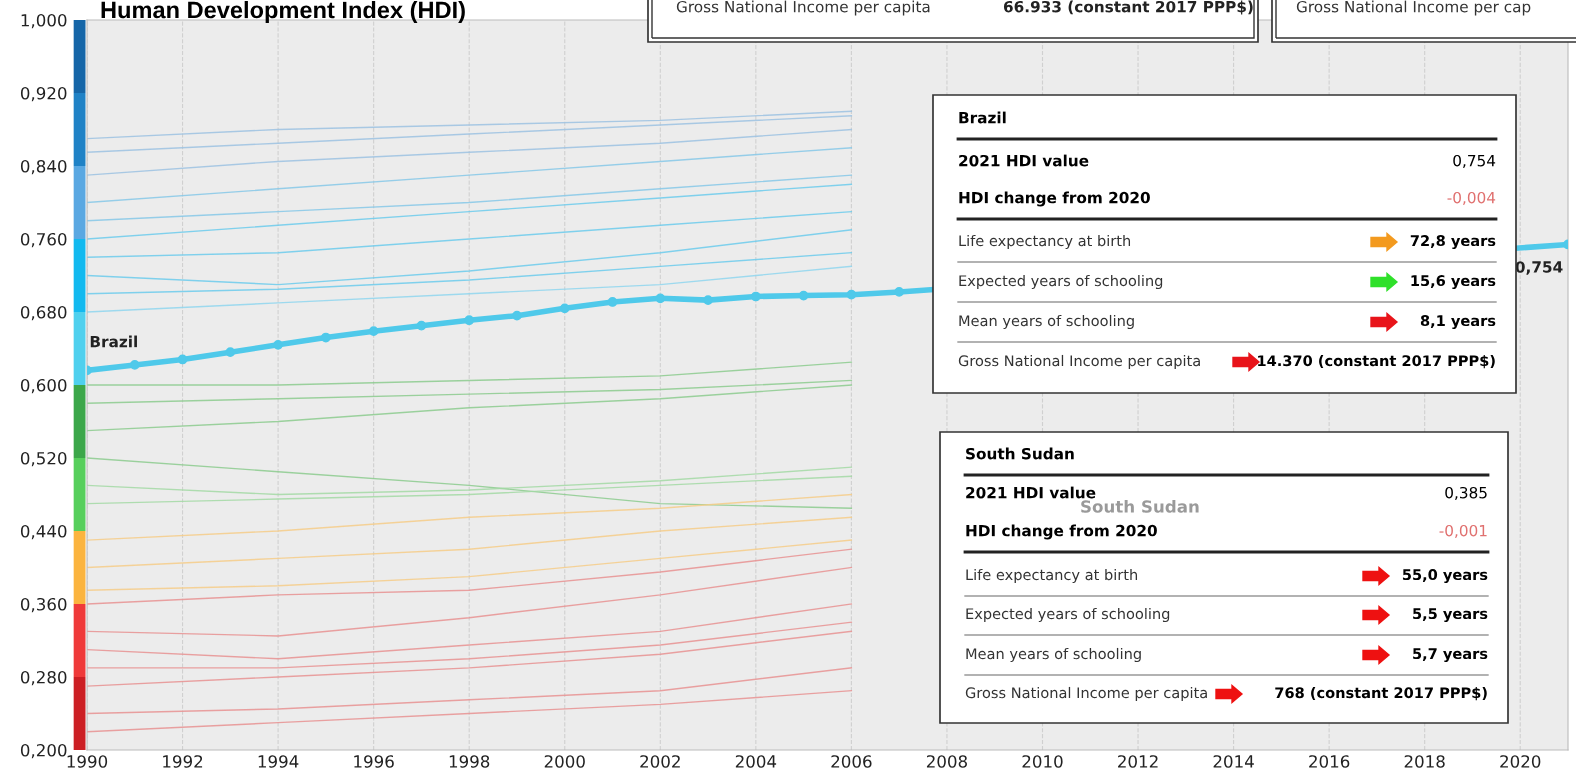  I want to click on y-tick-label: 0,200, so click(43, 751).